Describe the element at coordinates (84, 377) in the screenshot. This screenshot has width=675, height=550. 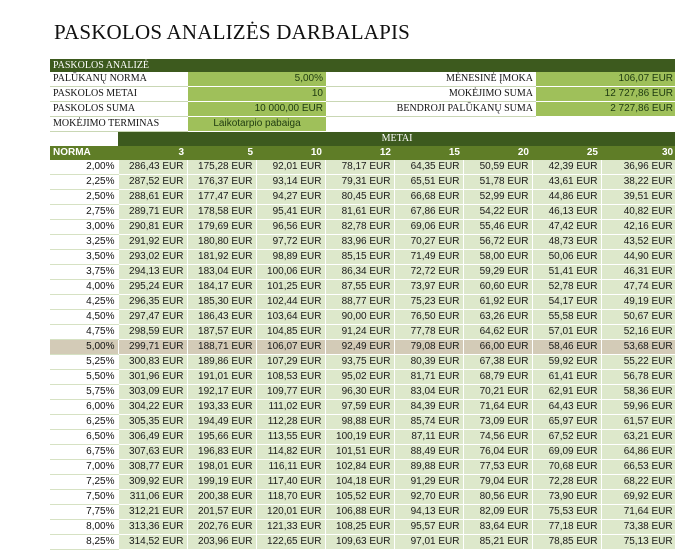
I see `rate-cell: 5,50%` at that location.